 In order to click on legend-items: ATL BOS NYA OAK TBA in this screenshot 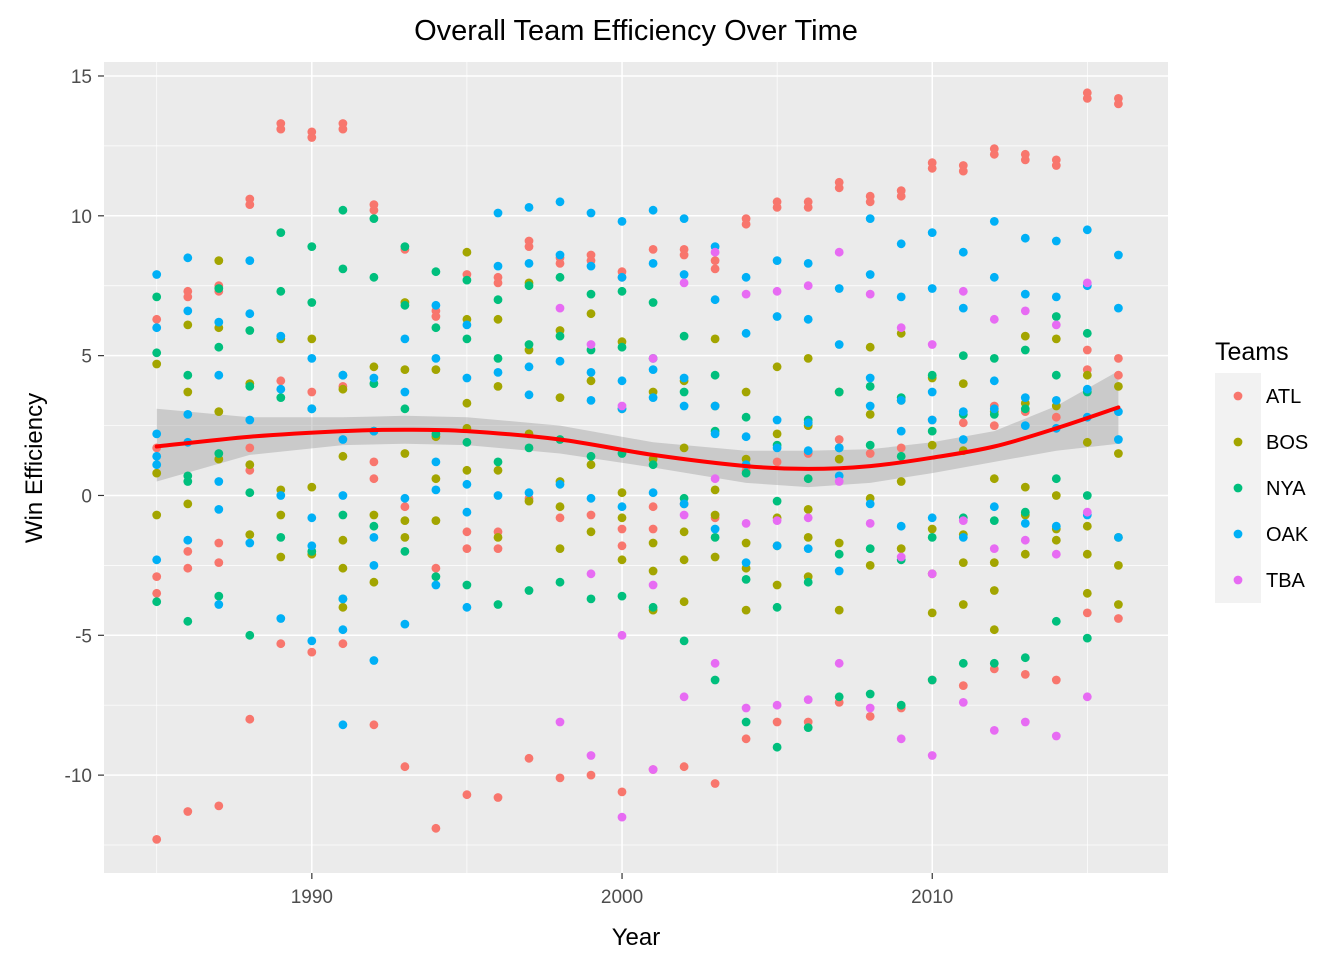, I will do `click(1262, 488)`.